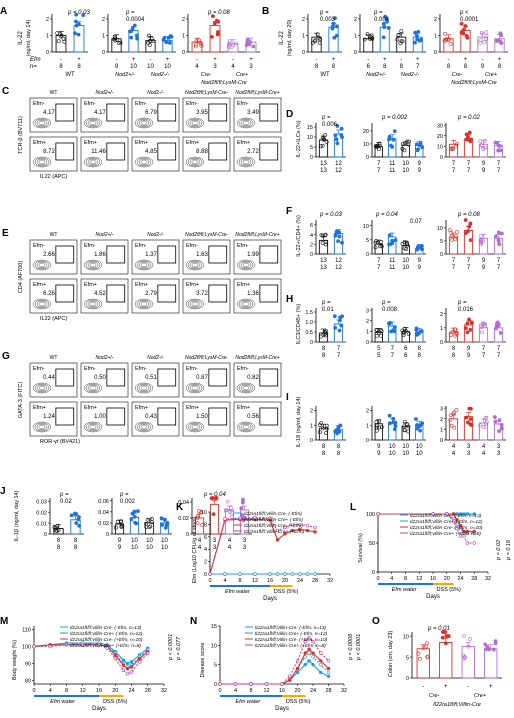 Image resolution: width=514 pixels, height=718 pixels. Describe the element at coordinates (454, 349) in the screenshot. I see `efm-sign: 8` at that location.